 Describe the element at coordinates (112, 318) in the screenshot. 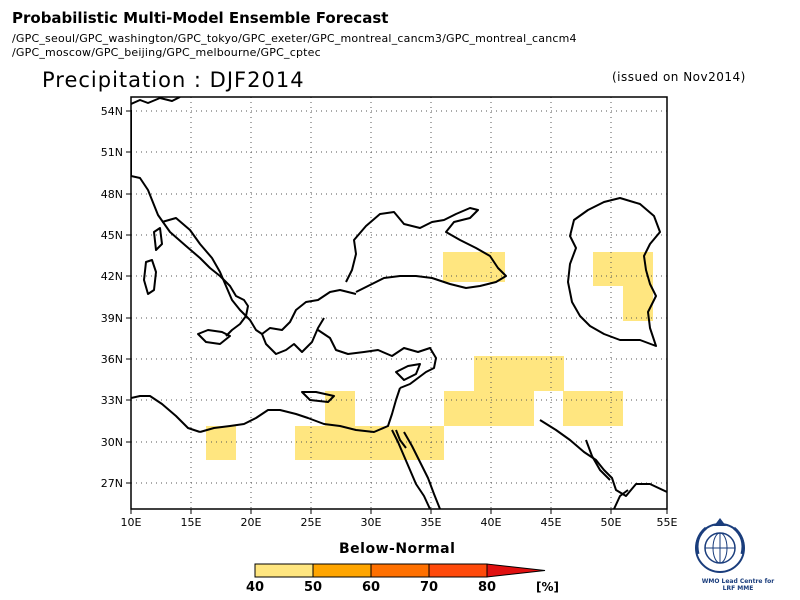

I see `lat-label: 39N` at that location.